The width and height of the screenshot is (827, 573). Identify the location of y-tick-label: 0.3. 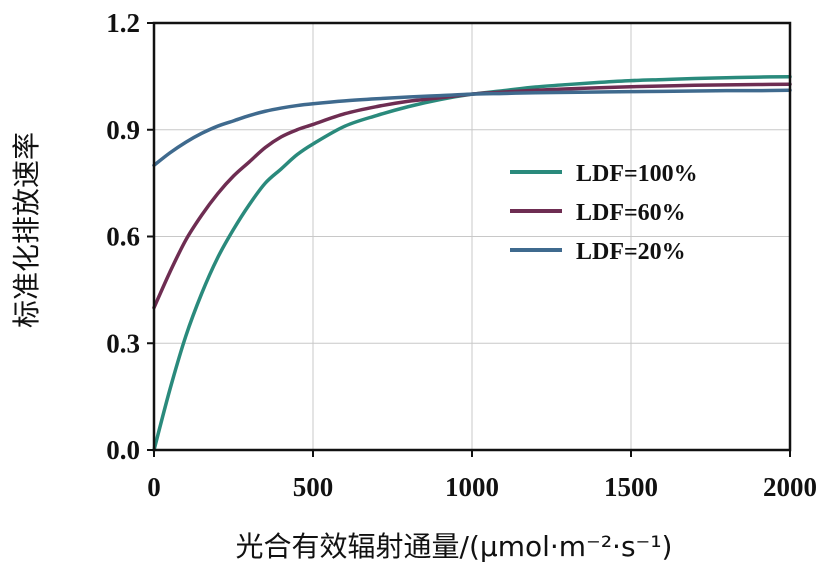
(123, 343).